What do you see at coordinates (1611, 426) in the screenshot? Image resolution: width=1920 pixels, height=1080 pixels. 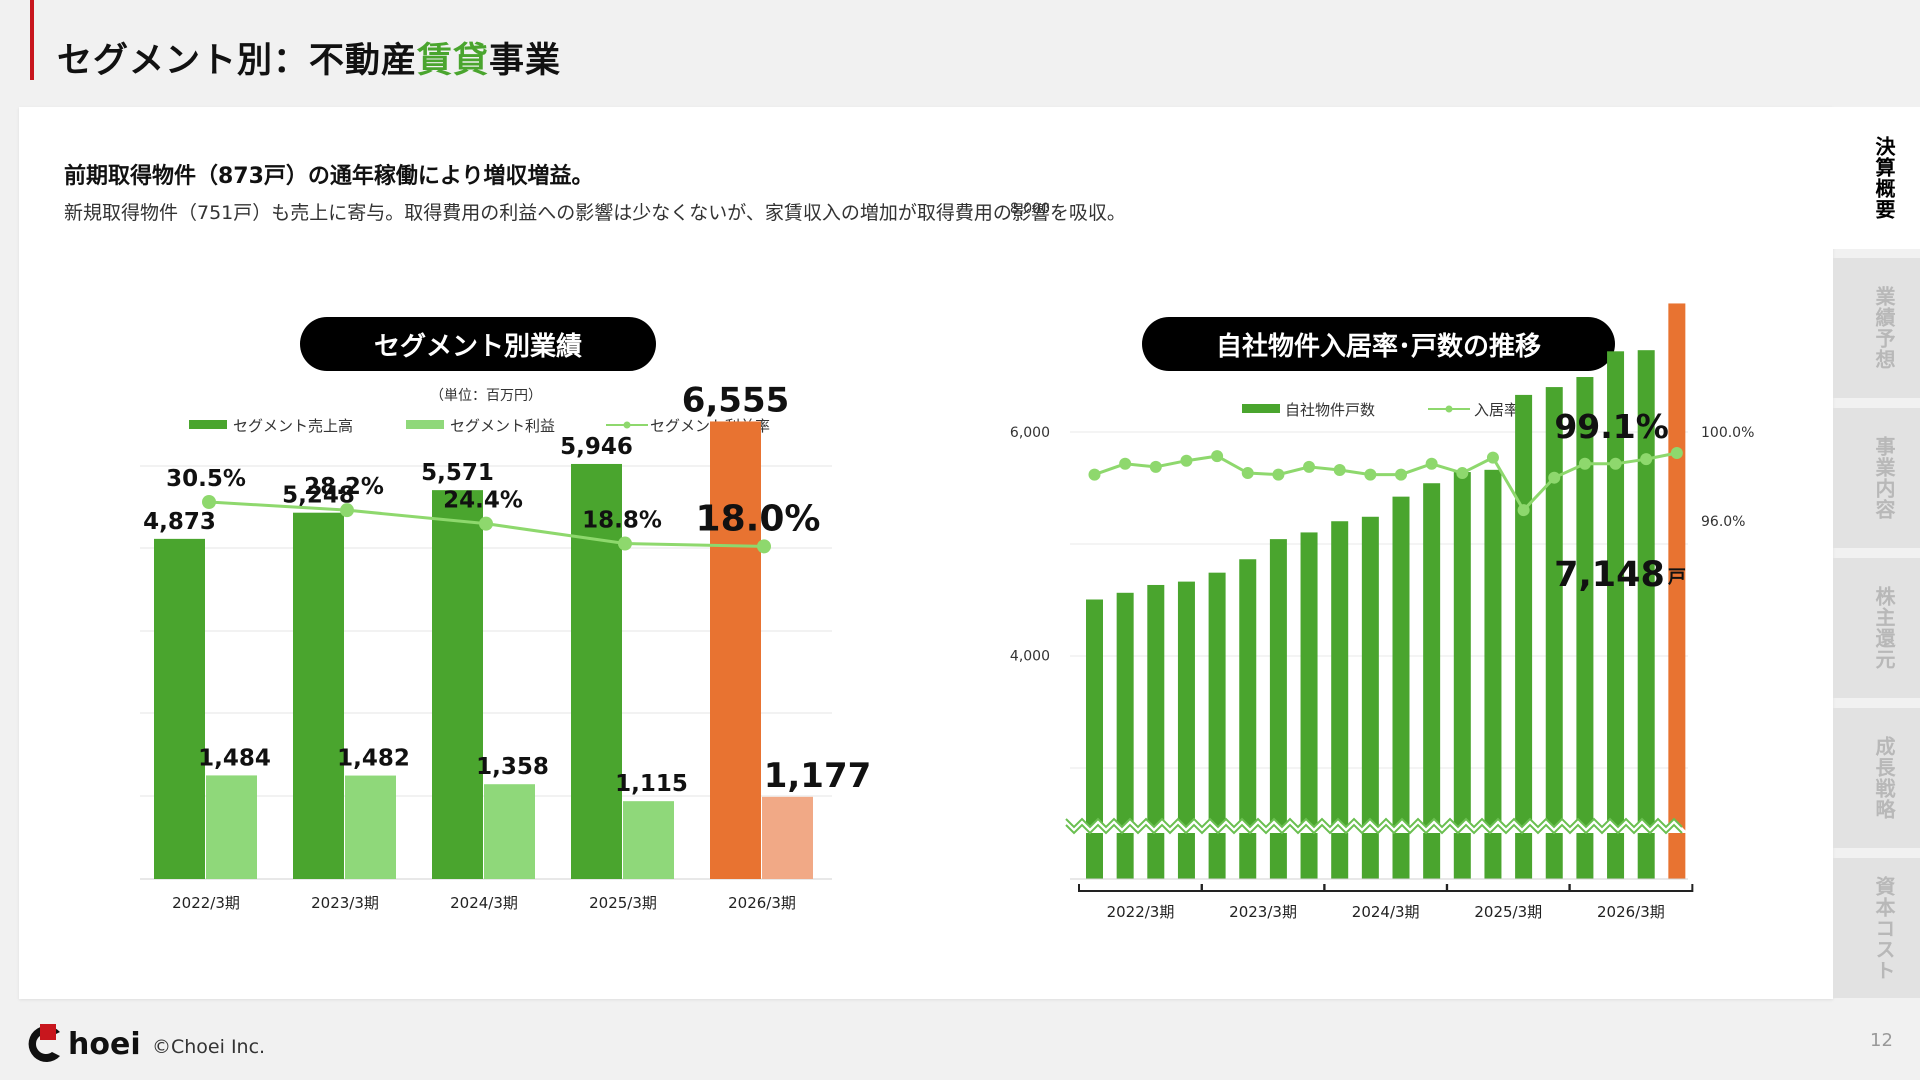 I see `last-rate-label: 99.1%` at bounding box center [1611, 426].